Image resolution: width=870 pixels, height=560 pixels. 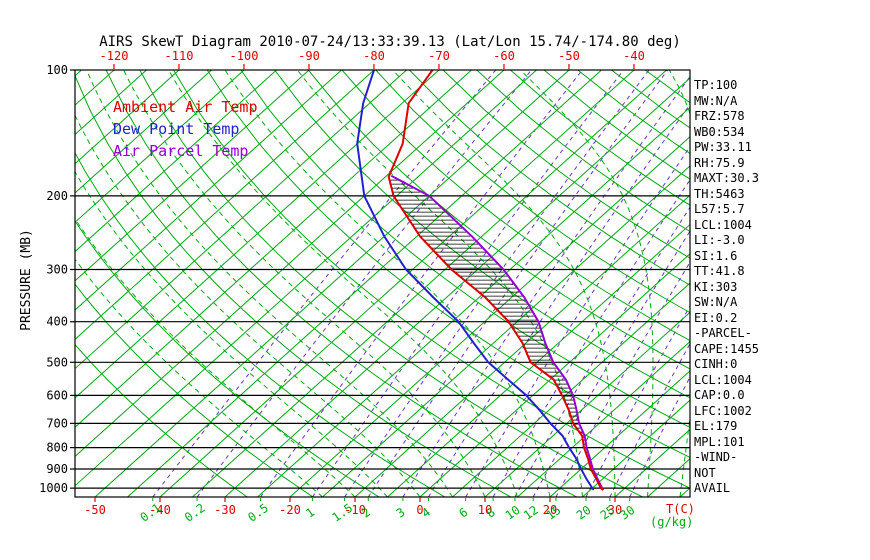 What do you see at coordinates (57, 70) in the screenshot?
I see `svg-text: 100` at bounding box center [57, 70].